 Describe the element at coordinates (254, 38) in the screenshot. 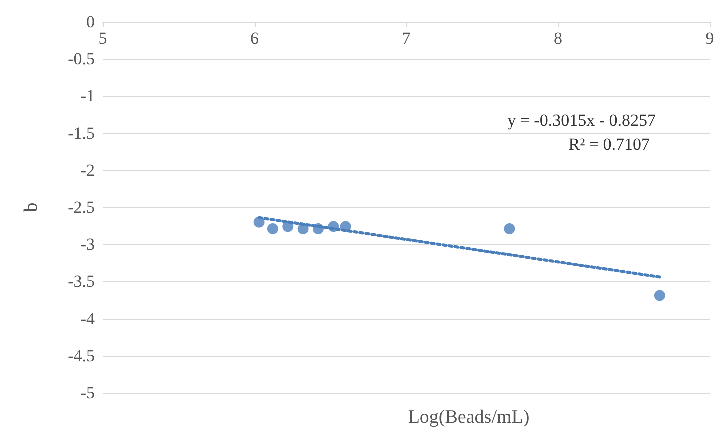

I see `x-tick-label: 6` at that location.